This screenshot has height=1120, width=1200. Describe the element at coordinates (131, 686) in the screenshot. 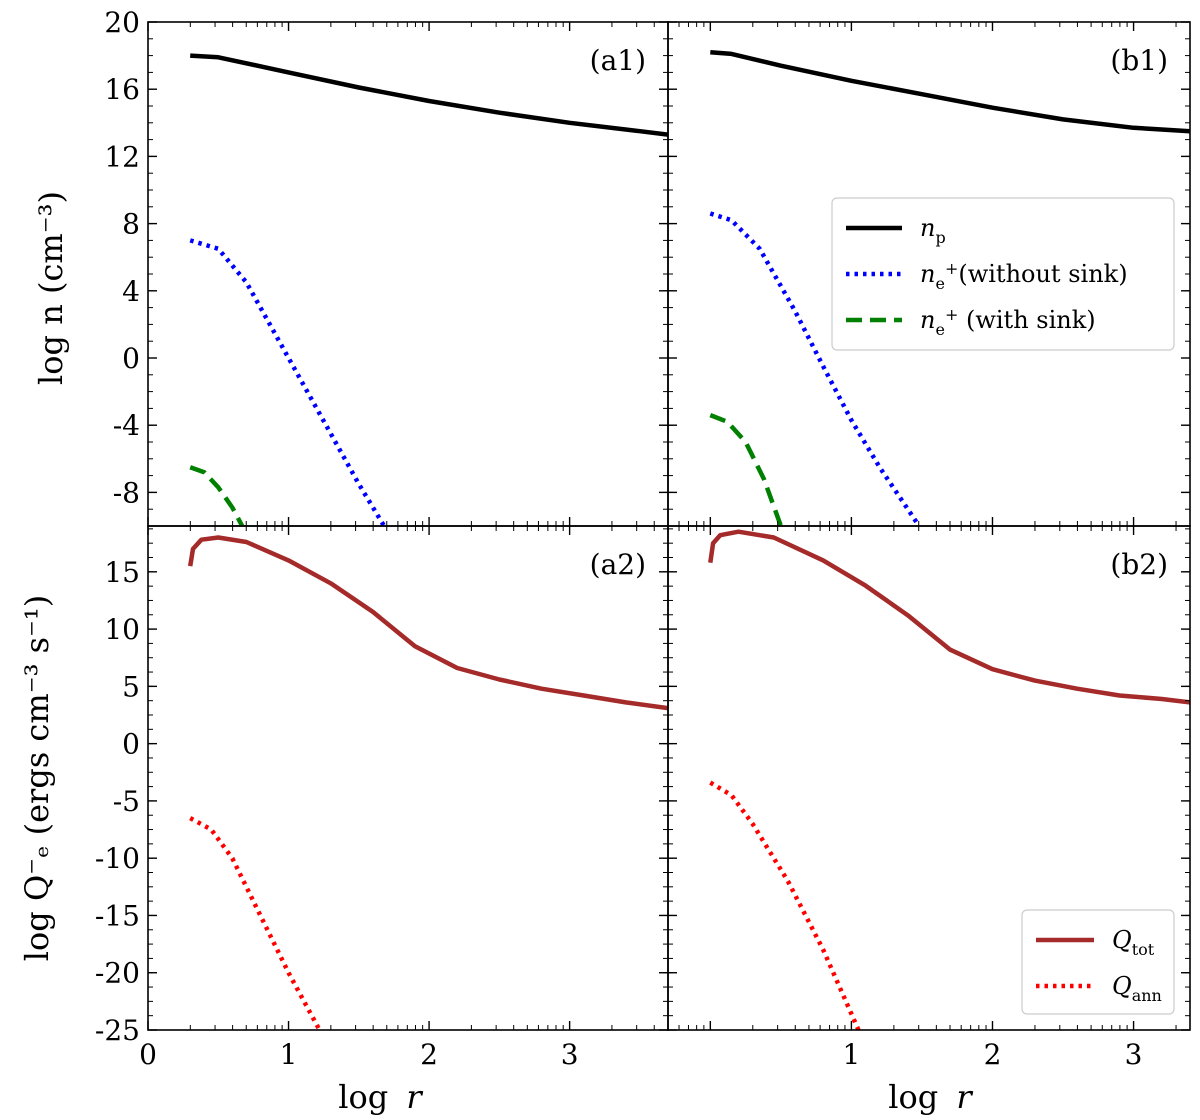

I see `y-tick-label: 5` at that location.